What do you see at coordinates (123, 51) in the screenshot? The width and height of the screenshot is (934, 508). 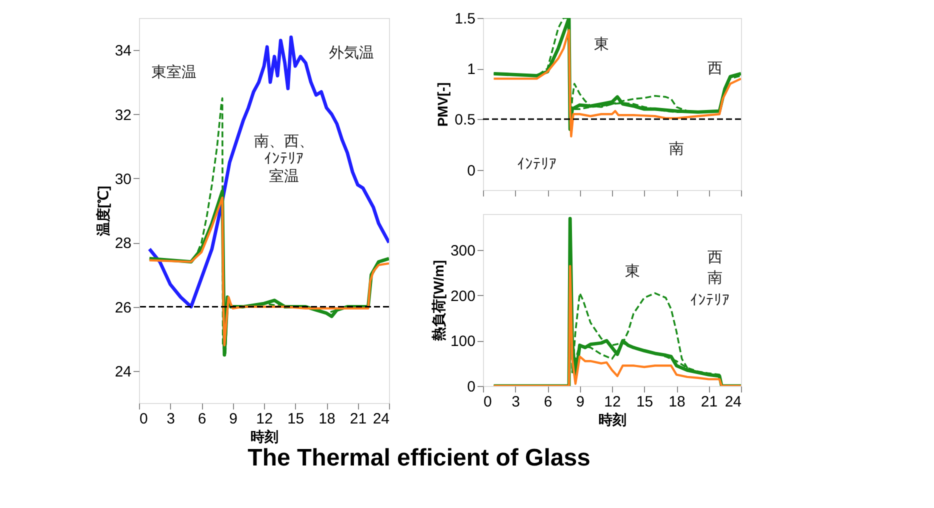 I see `y-tick-label: 34` at bounding box center [123, 51].